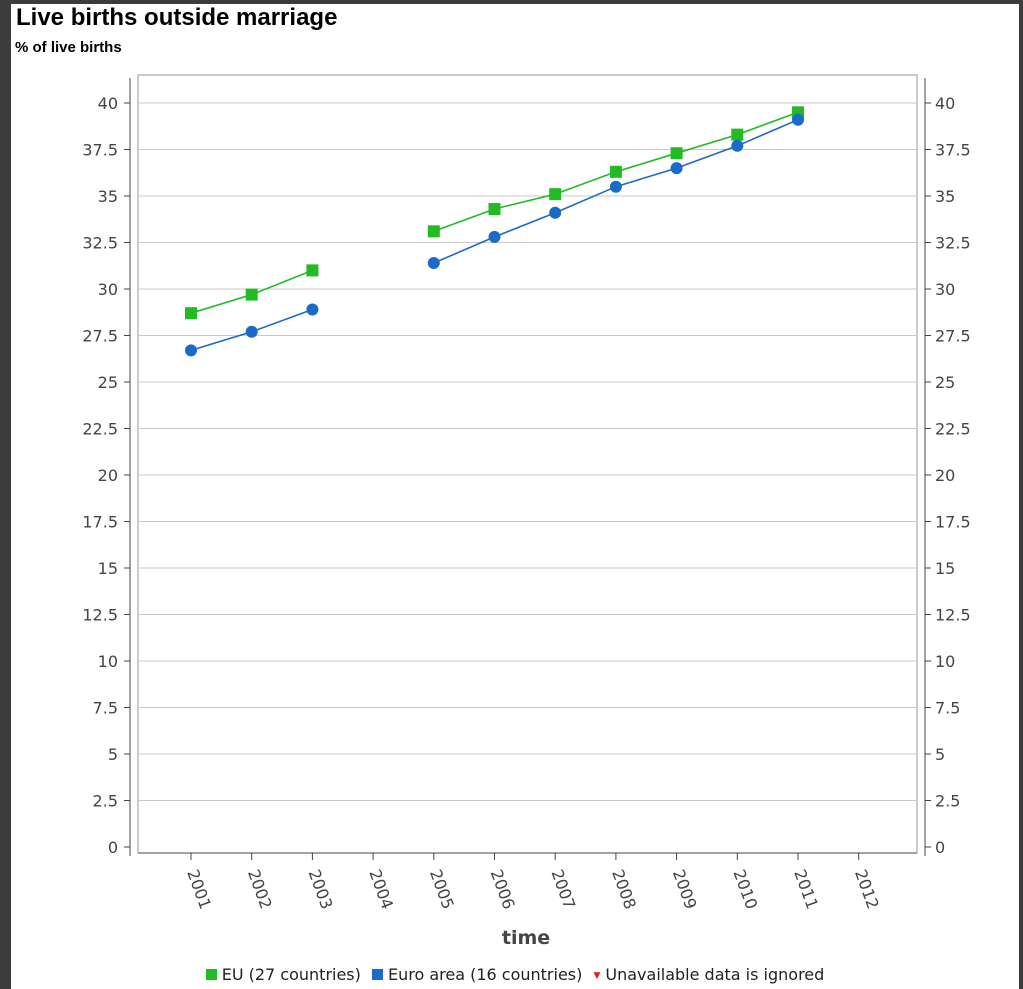 The image size is (1023, 989). Describe the element at coordinates (947, 708) in the screenshot. I see `right-y-tick-label: 7.5` at that location.